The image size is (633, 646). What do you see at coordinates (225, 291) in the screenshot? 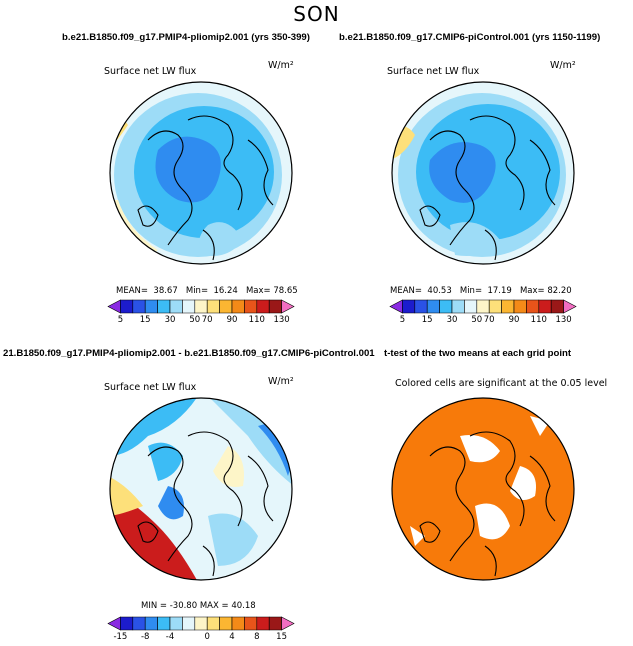
I see `min-value-tl: 16.24` at bounding box center [225, 291].